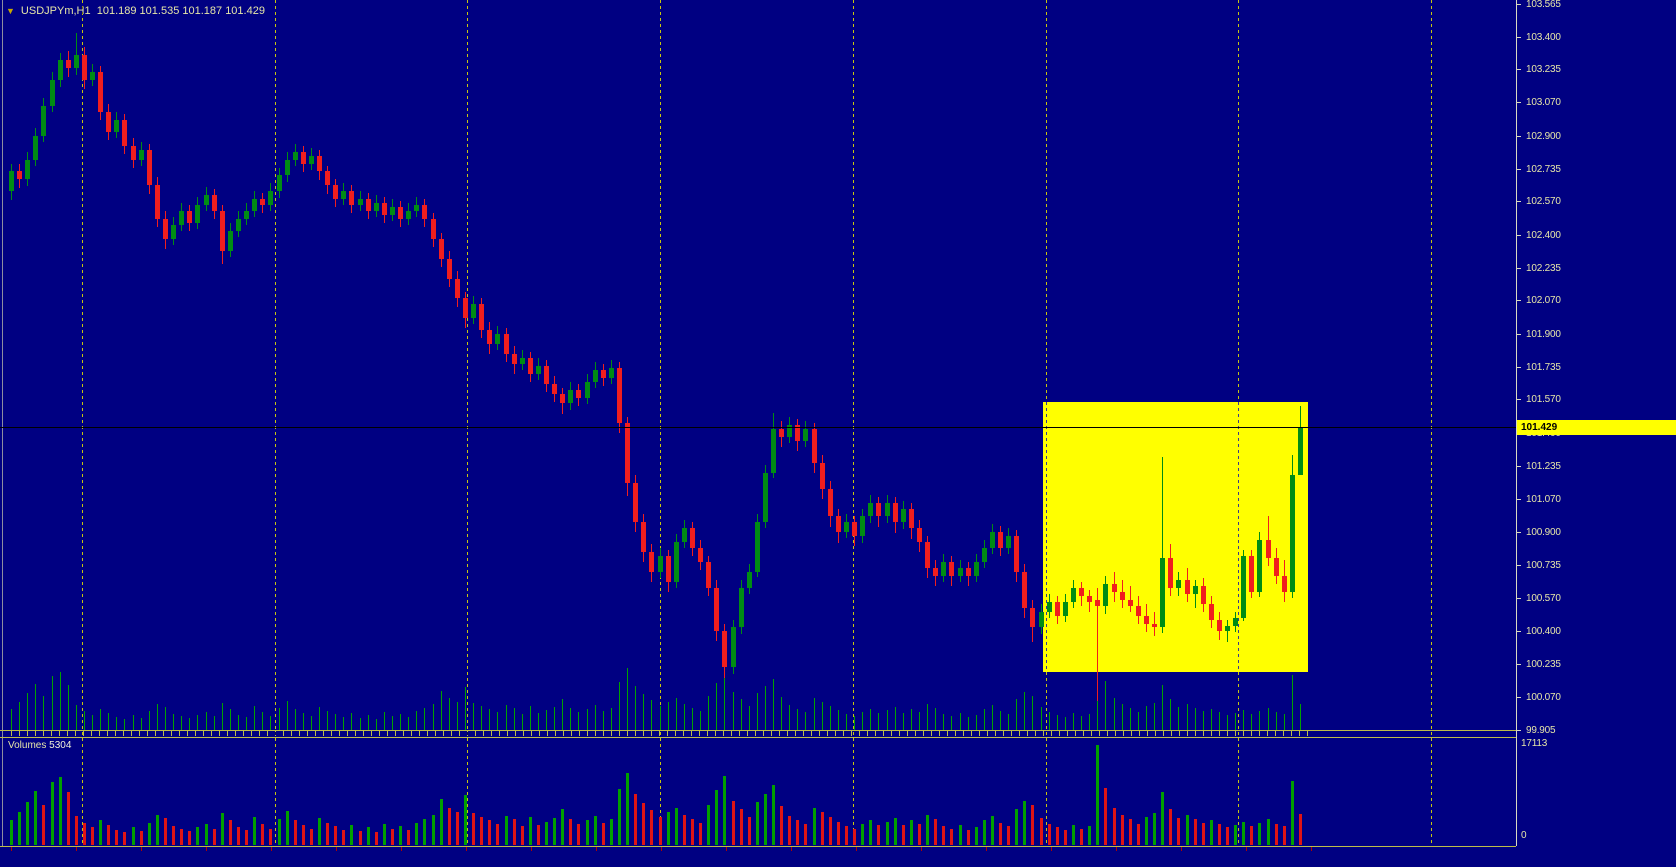 This screenshot has height=867, width=1676. What do you see at coordinates (180, 11) in the screenshot?
I see `ohlc-values: 101.189 101.535 101.187 101.429` at bounding box center [180, 11].